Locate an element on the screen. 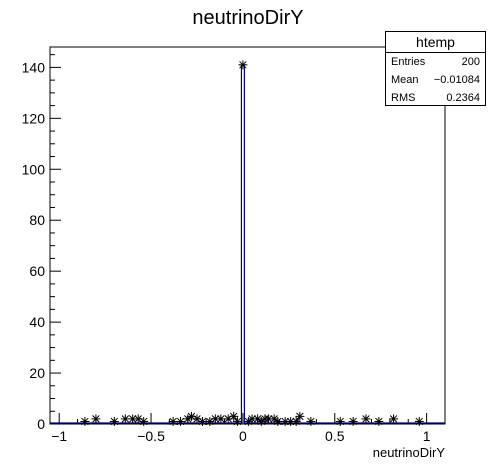  x-tick-label: 0 is located at coordinates (243, 436).